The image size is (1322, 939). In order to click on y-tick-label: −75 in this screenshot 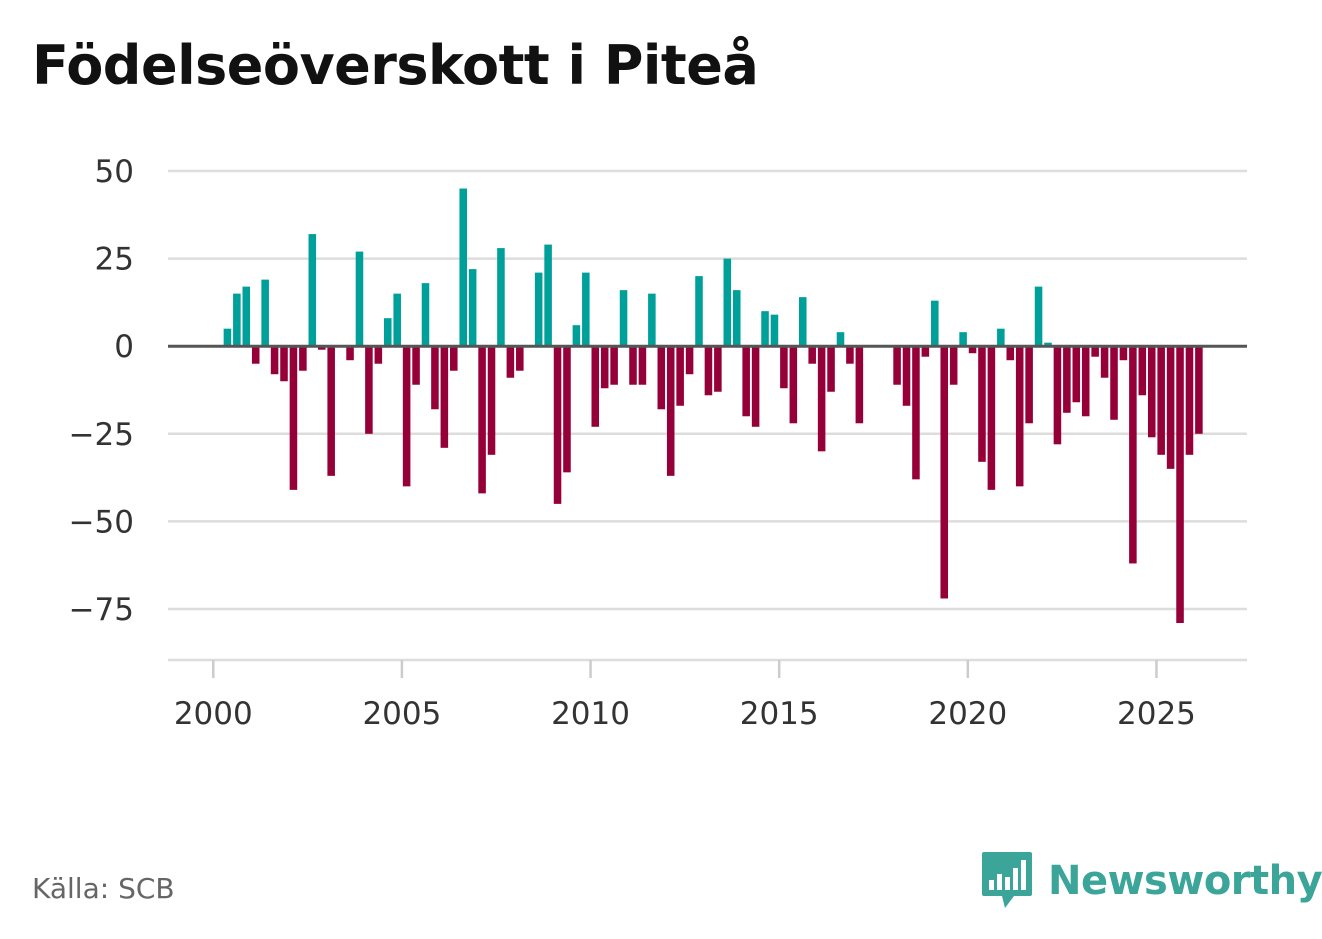, I will do `click(101, 610)`.